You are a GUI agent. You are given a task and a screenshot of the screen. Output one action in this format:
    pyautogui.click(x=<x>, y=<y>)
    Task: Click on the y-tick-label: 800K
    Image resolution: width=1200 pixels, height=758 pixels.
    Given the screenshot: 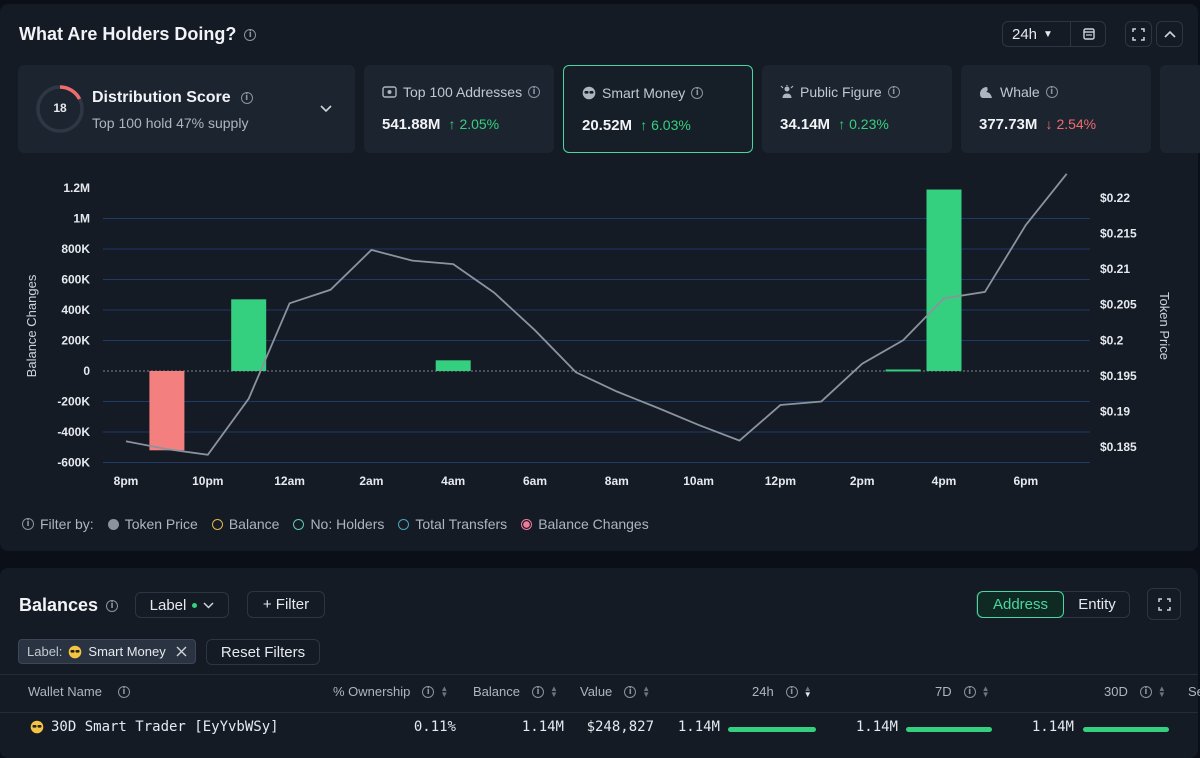 What is the action you would take?
    pyautogui.click(x=75, y=249)
    